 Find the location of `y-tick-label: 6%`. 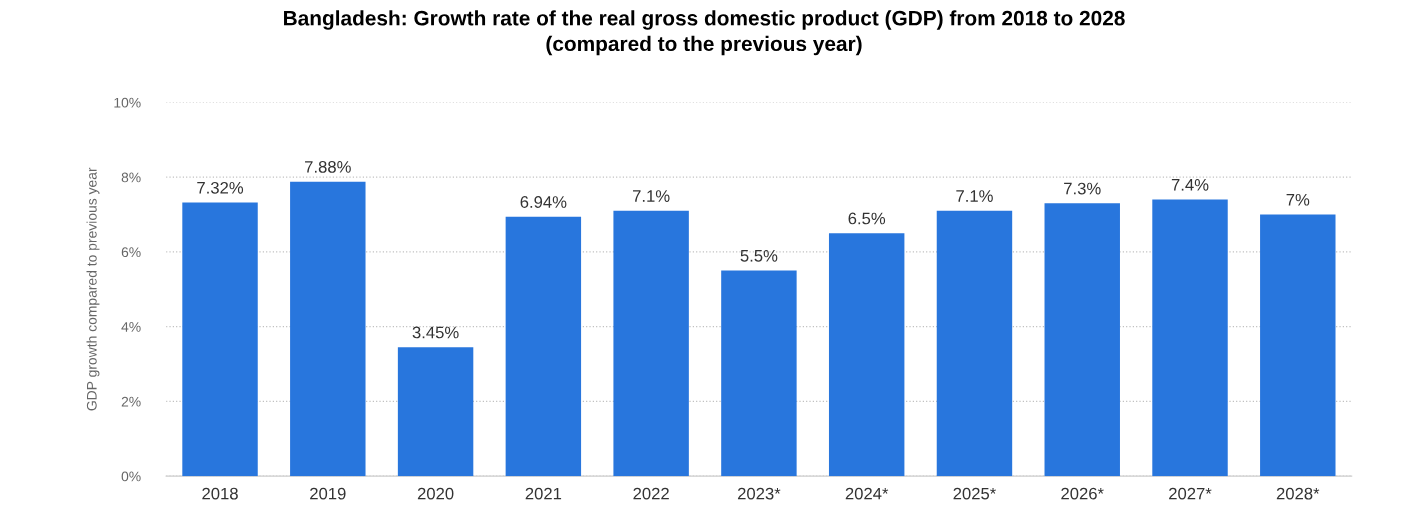

y-tick-label: 6% is located at coordinates (131, 252).